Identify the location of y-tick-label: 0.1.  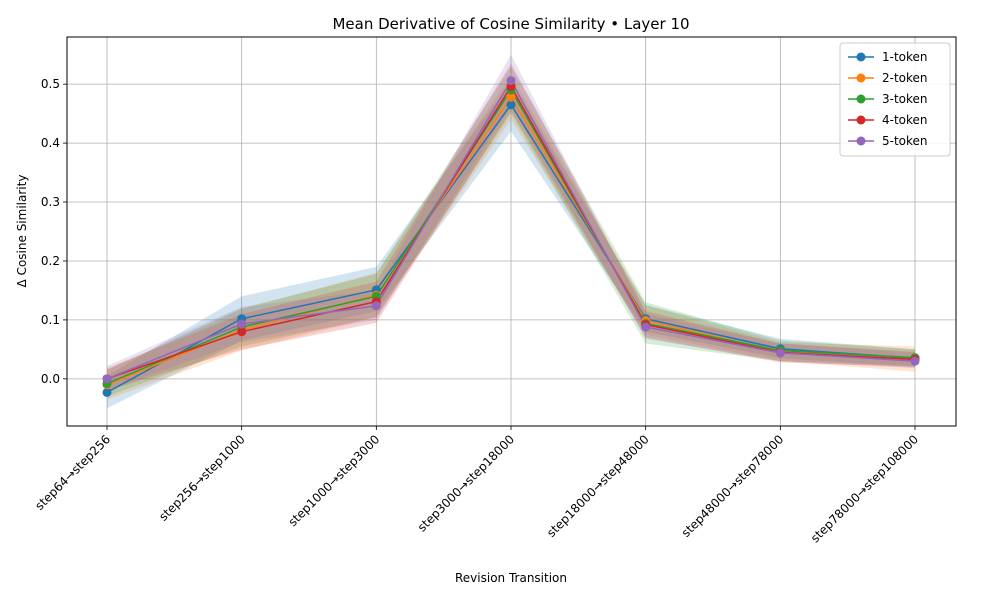
(50, 320).